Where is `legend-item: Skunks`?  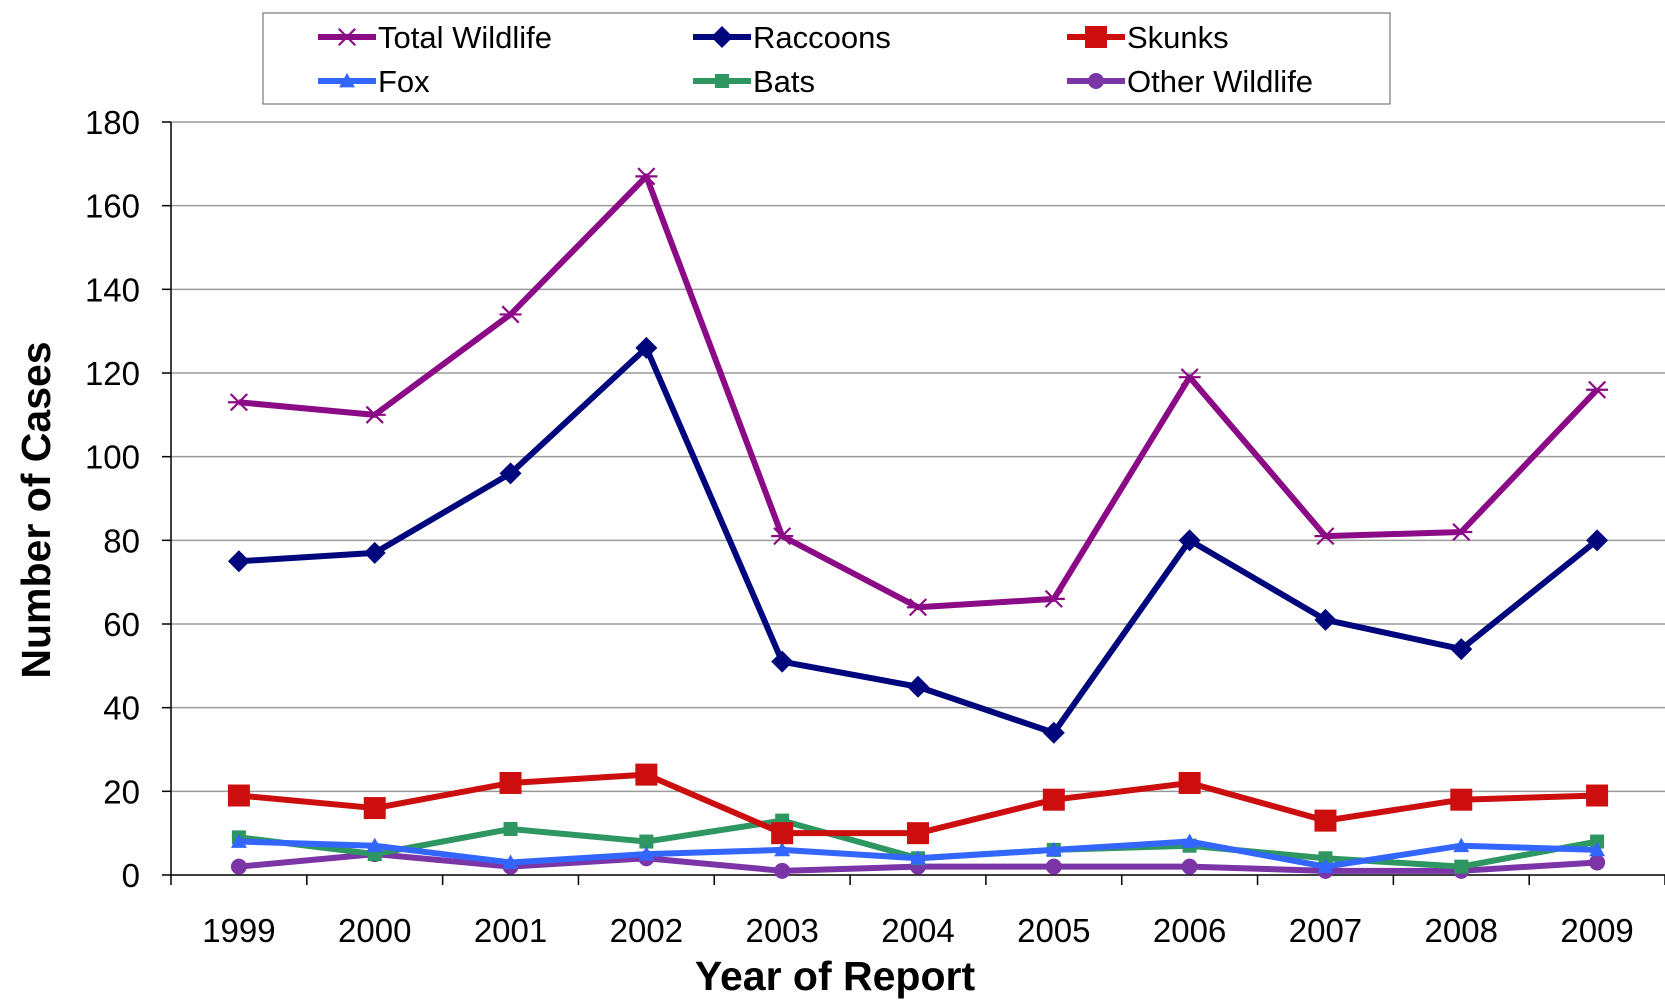 legend-item: Skunks is located at coordinates (1148, 37).